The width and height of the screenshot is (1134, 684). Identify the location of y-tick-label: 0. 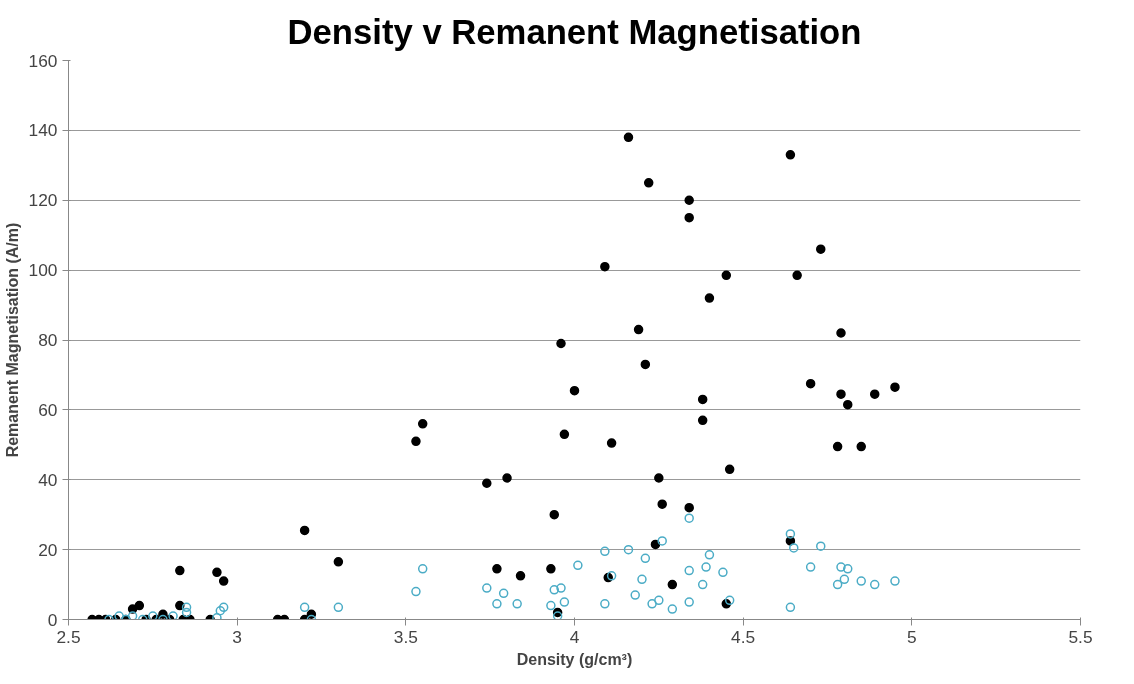
(52, 619).